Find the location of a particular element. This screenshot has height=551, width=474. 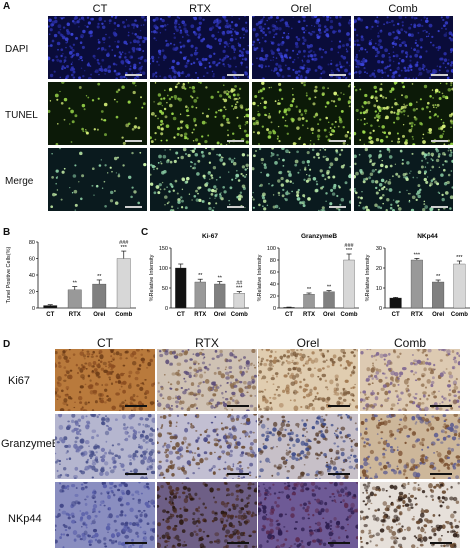

chart-title: Ki-67 is located at coordinates (210, 236).